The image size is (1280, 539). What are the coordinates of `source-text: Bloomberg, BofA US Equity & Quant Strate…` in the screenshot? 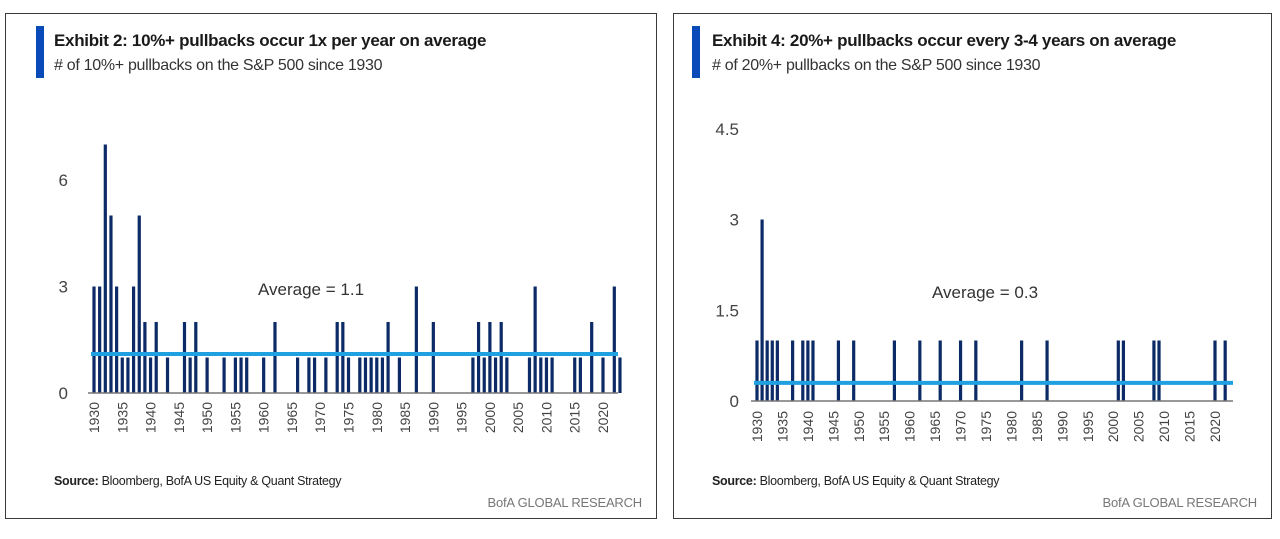 It's located at (878, 481).